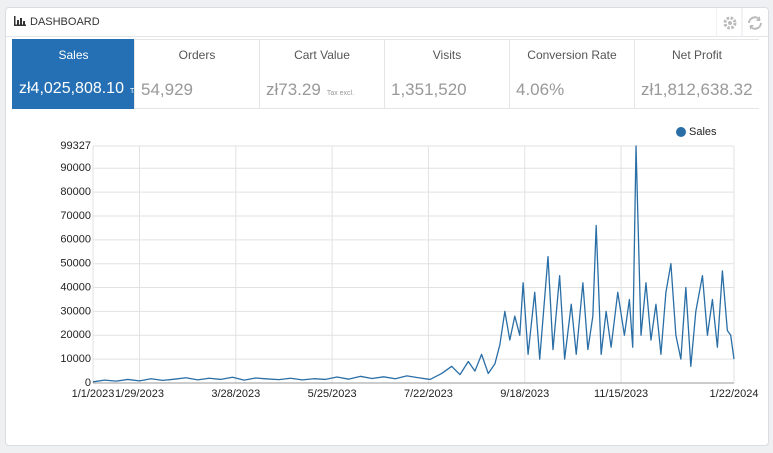 The image size is (773, 453). Describe the element at coordinates (734, 394) in the screenshot. I see `x-tick-label: 1/22/2024` at that location.